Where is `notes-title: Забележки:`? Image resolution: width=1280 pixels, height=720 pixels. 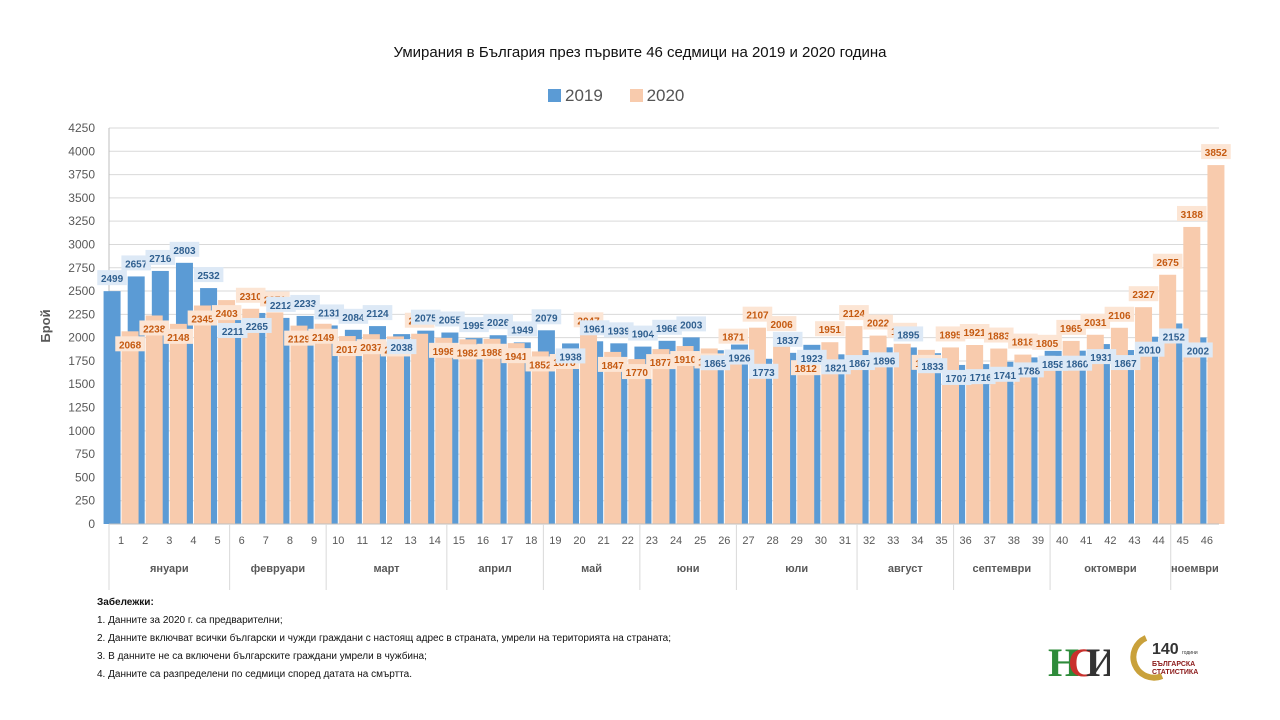
notes-title: Забележки: is located at coordinates (125, 602).